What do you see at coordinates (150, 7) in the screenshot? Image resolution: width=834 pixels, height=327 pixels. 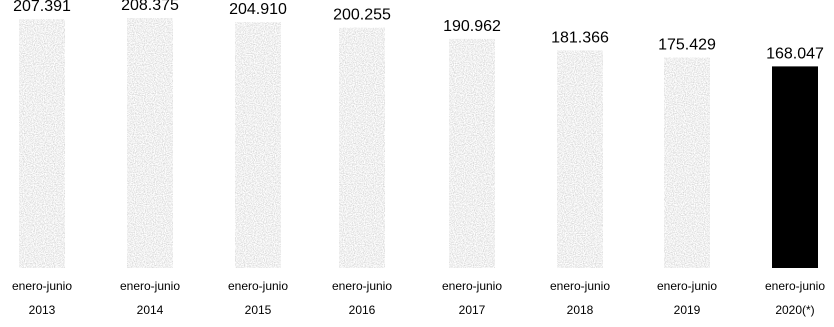 I see `value-label: 208.375` at bounding box center [150, 7].